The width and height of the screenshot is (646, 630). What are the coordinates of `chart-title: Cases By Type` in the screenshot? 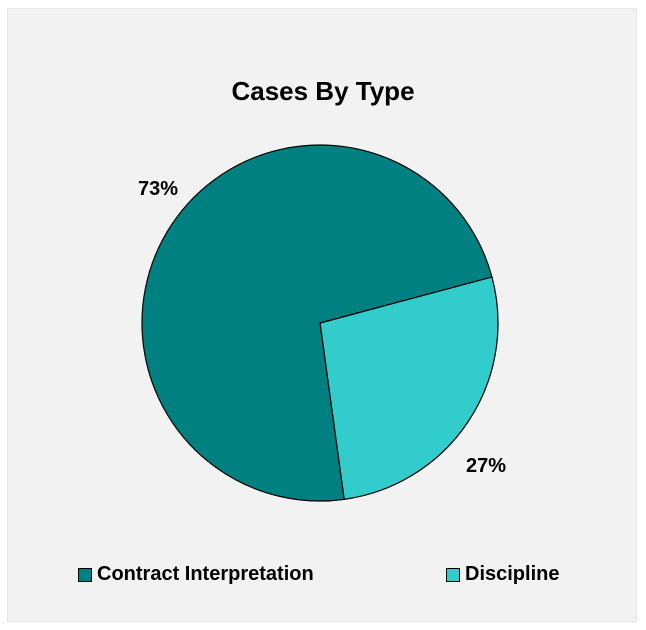 It's located at (323, 91).